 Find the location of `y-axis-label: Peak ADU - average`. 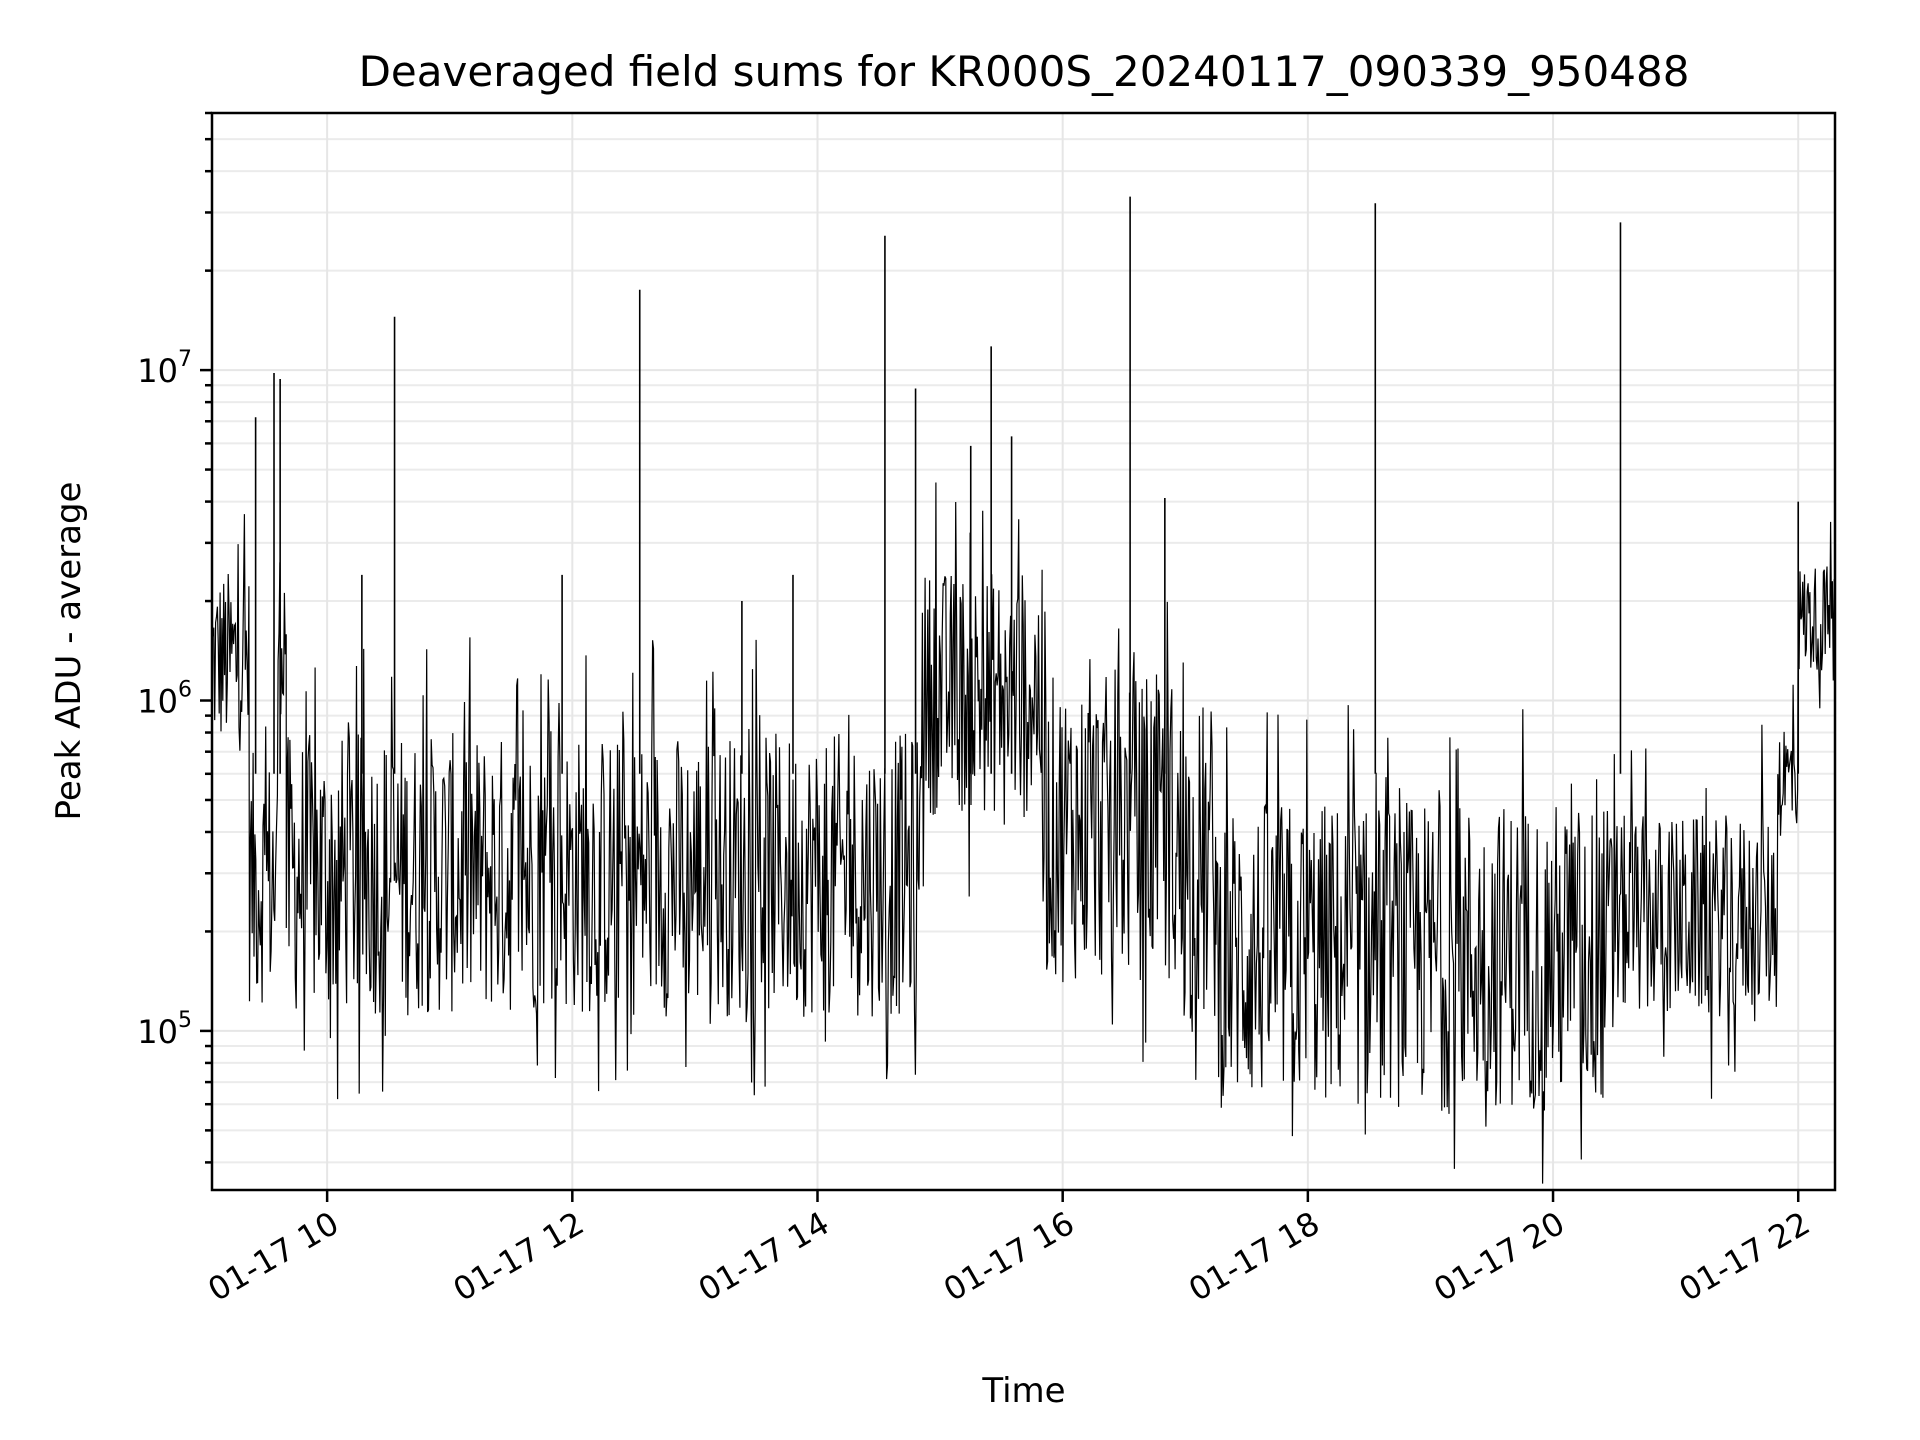

y-axis-label: Peak ADU - average is located at coordinates (69, 651).